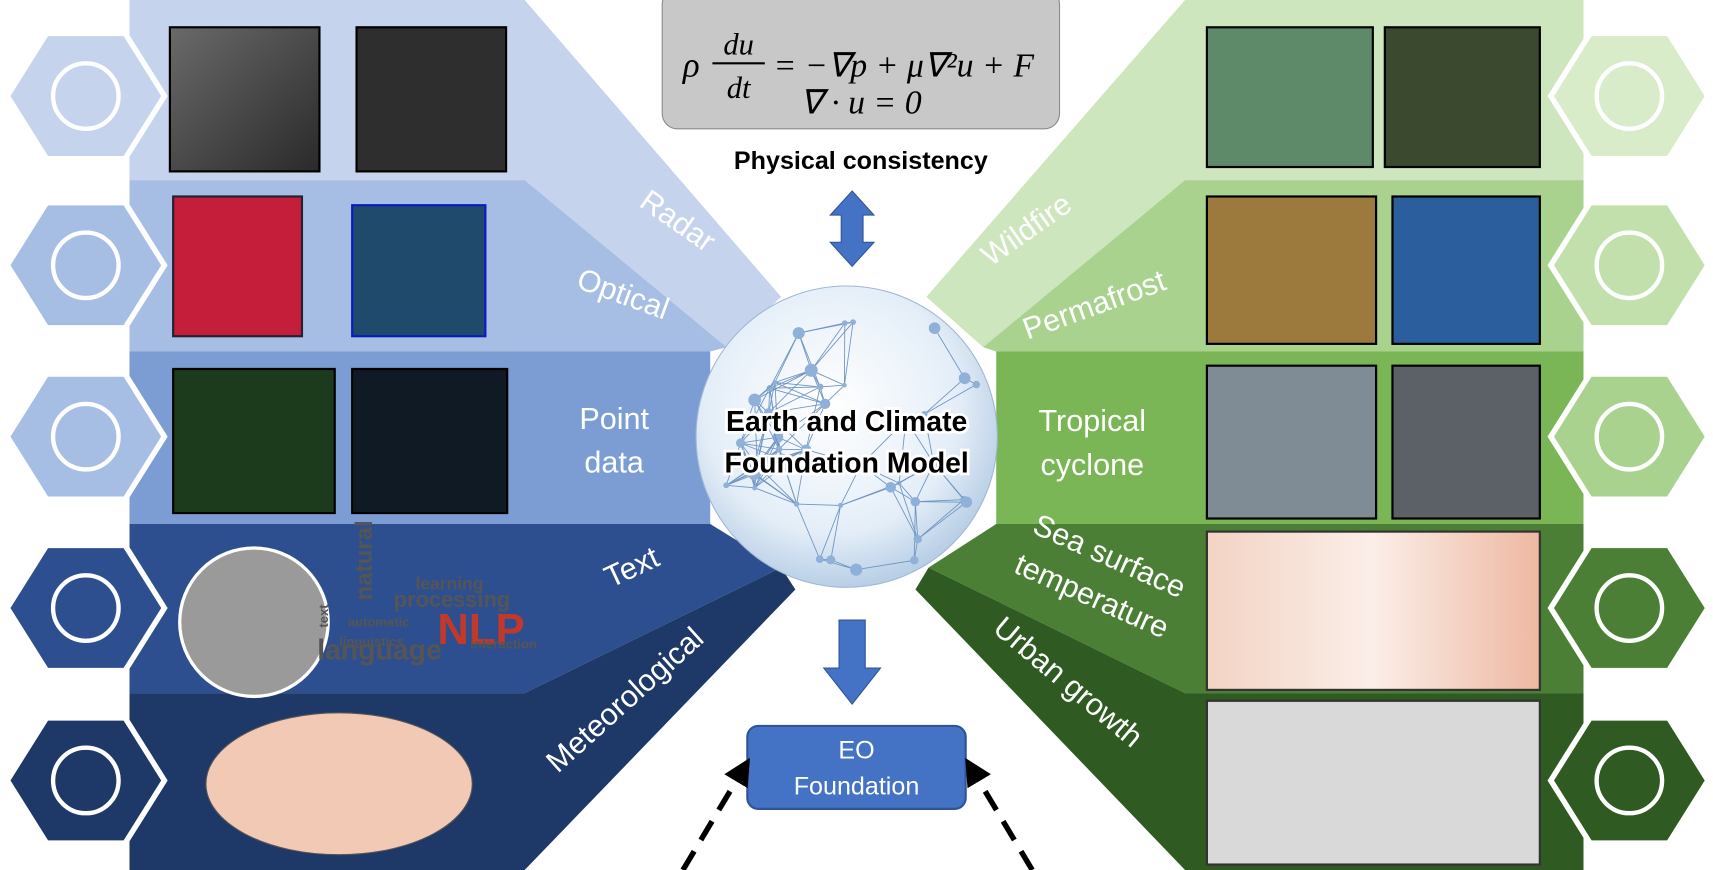  I want to click on eq-num: du, so click(738, 45).